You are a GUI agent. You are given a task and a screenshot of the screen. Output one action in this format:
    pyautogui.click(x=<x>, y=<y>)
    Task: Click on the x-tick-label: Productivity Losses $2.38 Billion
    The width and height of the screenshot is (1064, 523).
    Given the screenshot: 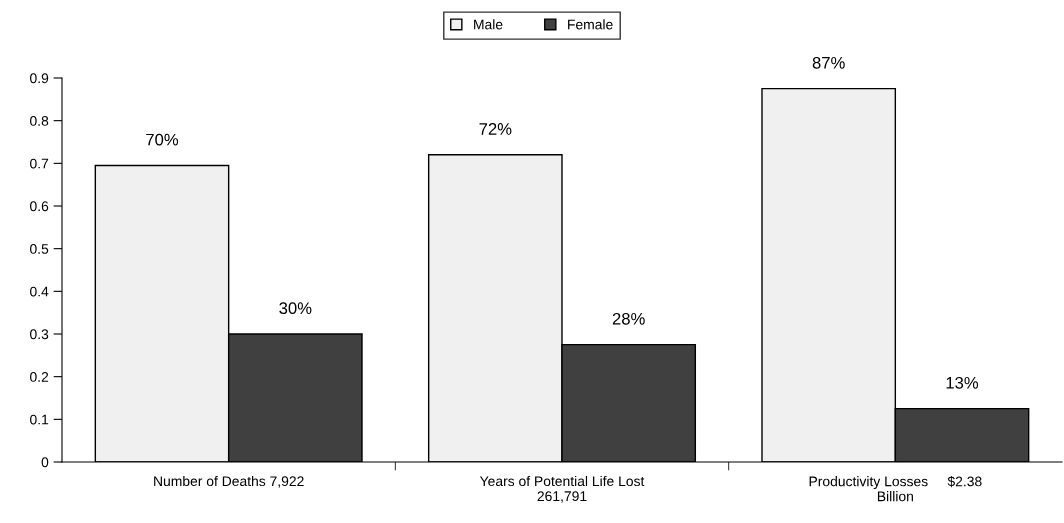 What is the action you would take?
    pyautogui.click(x=895, y=488)
    